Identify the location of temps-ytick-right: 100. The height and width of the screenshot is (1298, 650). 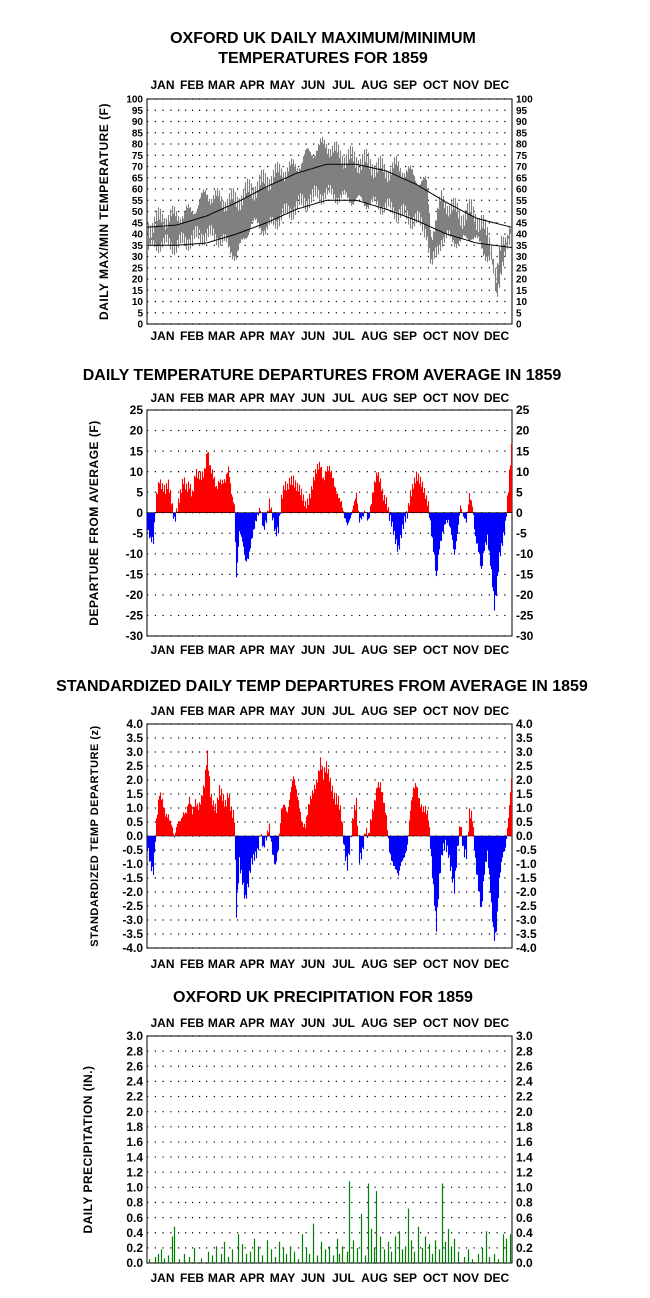
(524, 100).